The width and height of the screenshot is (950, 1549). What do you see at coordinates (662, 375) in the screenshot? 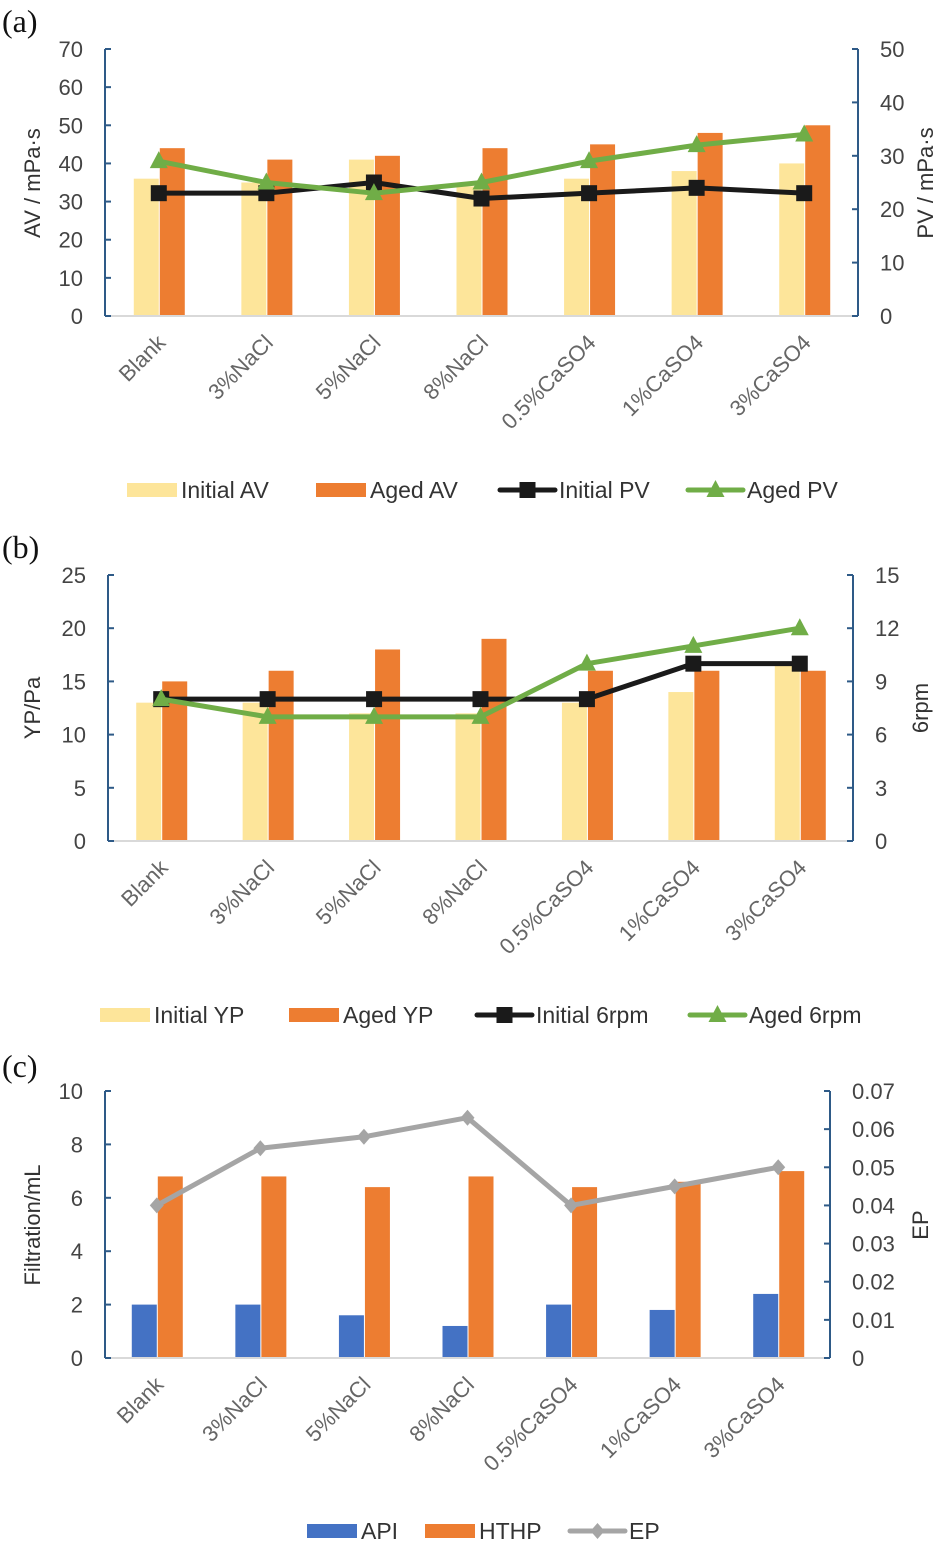
I see `x-tick-label: 1%CaSO4` at bounding box center [662, 375].